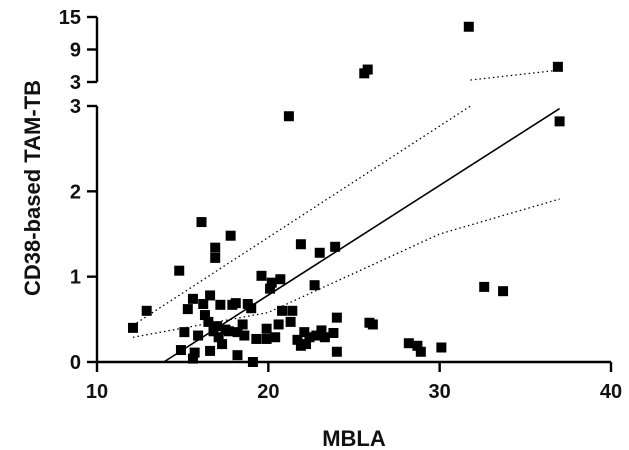 The width and height of the screenshot is (629, 450). I want to click on y-tick-label-upper-15: 15, so click(70, 18).